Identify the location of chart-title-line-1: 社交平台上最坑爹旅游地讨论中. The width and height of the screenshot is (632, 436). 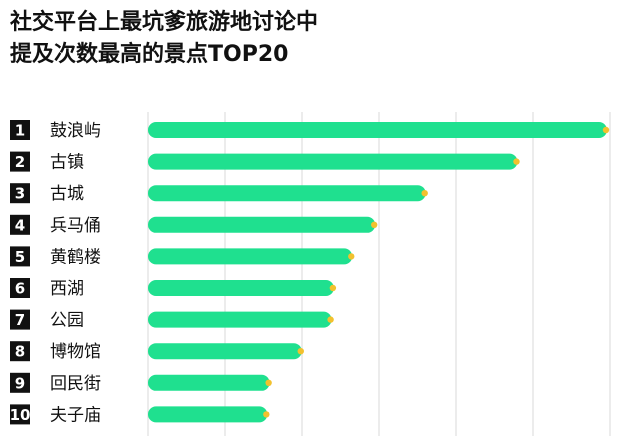
(164, 22).